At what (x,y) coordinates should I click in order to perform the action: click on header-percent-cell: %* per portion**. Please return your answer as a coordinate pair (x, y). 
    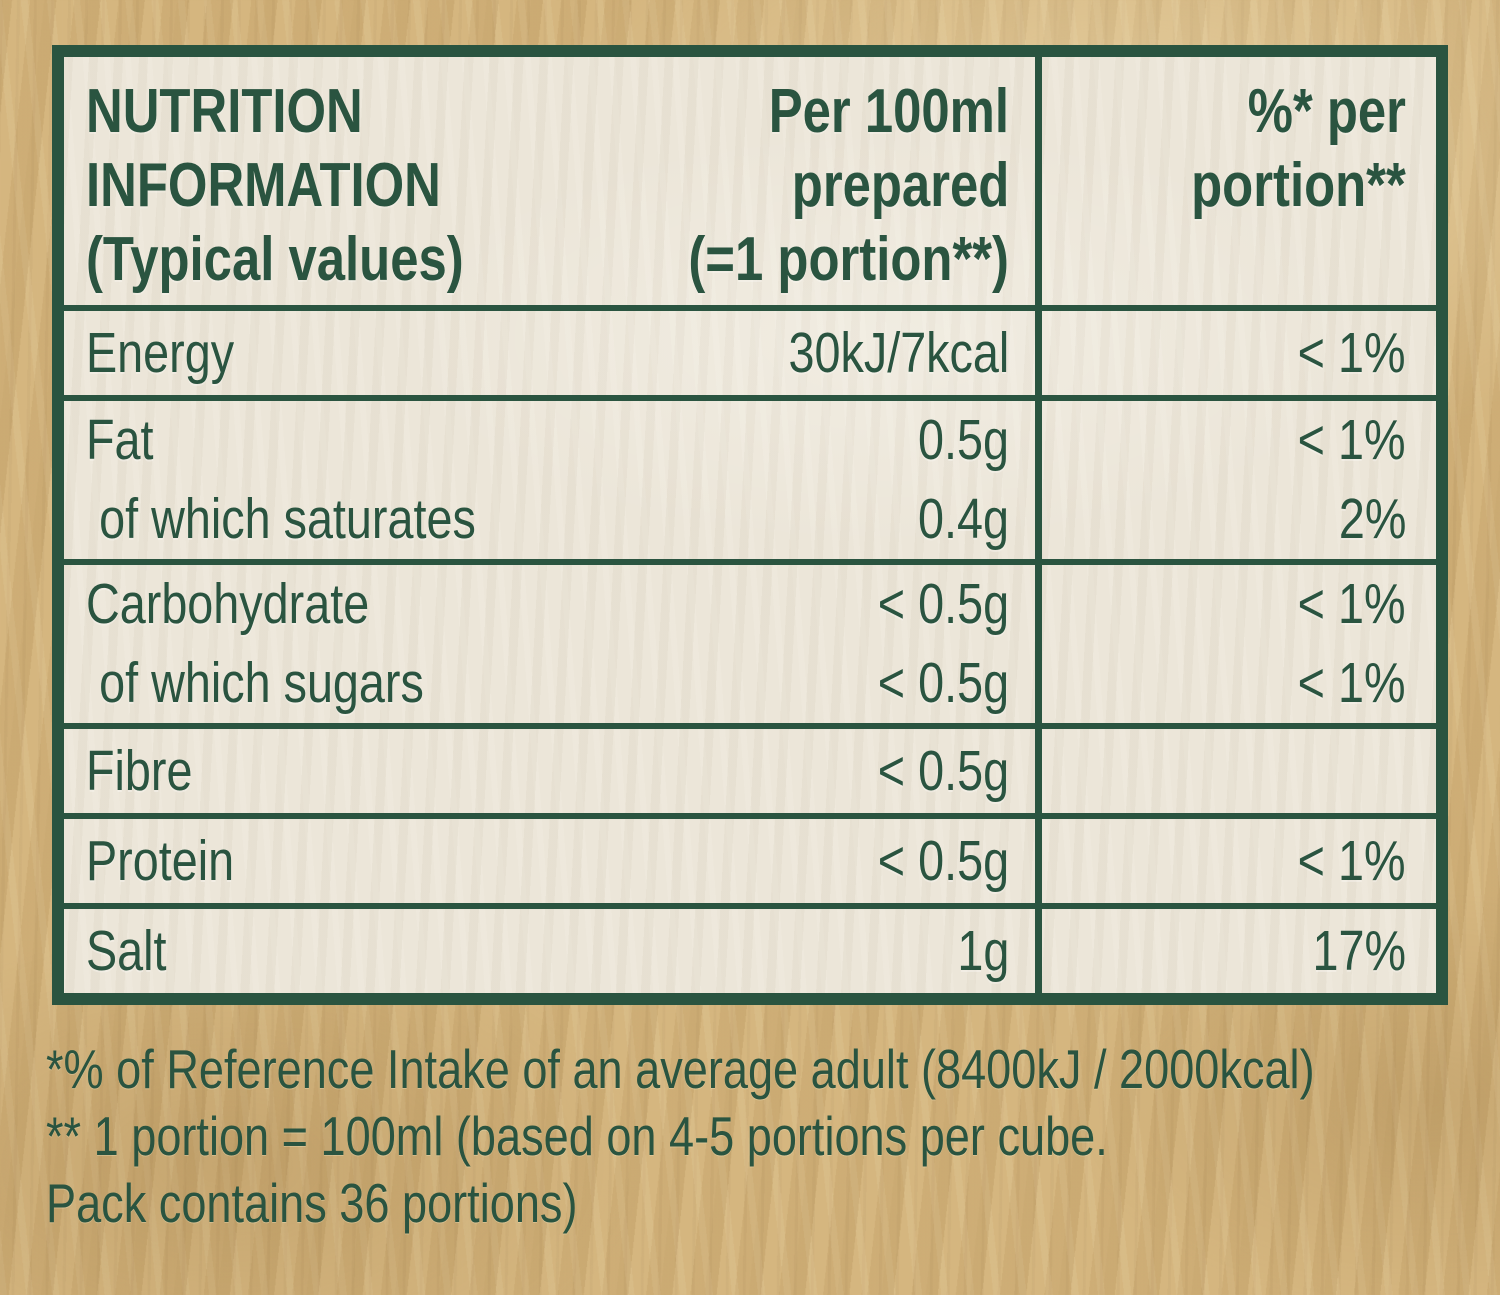
    Looking at the image, I should click on (1235, 181).